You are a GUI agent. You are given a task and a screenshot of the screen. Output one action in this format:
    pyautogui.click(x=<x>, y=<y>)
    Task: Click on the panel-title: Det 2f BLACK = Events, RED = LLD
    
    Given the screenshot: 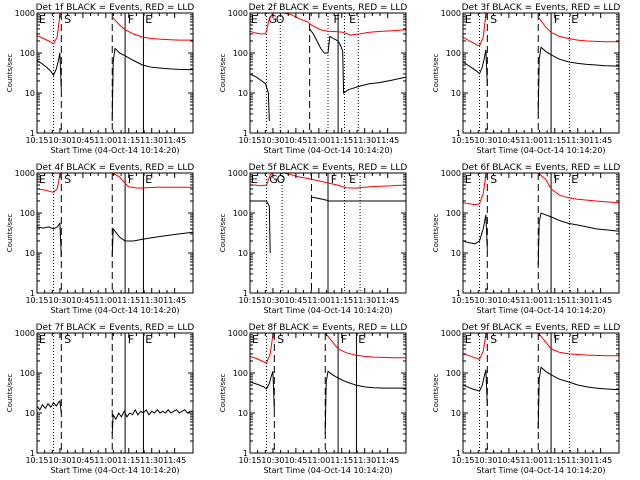 What is the action you would take?
    pyautogui.click(x=328, y=8)
    